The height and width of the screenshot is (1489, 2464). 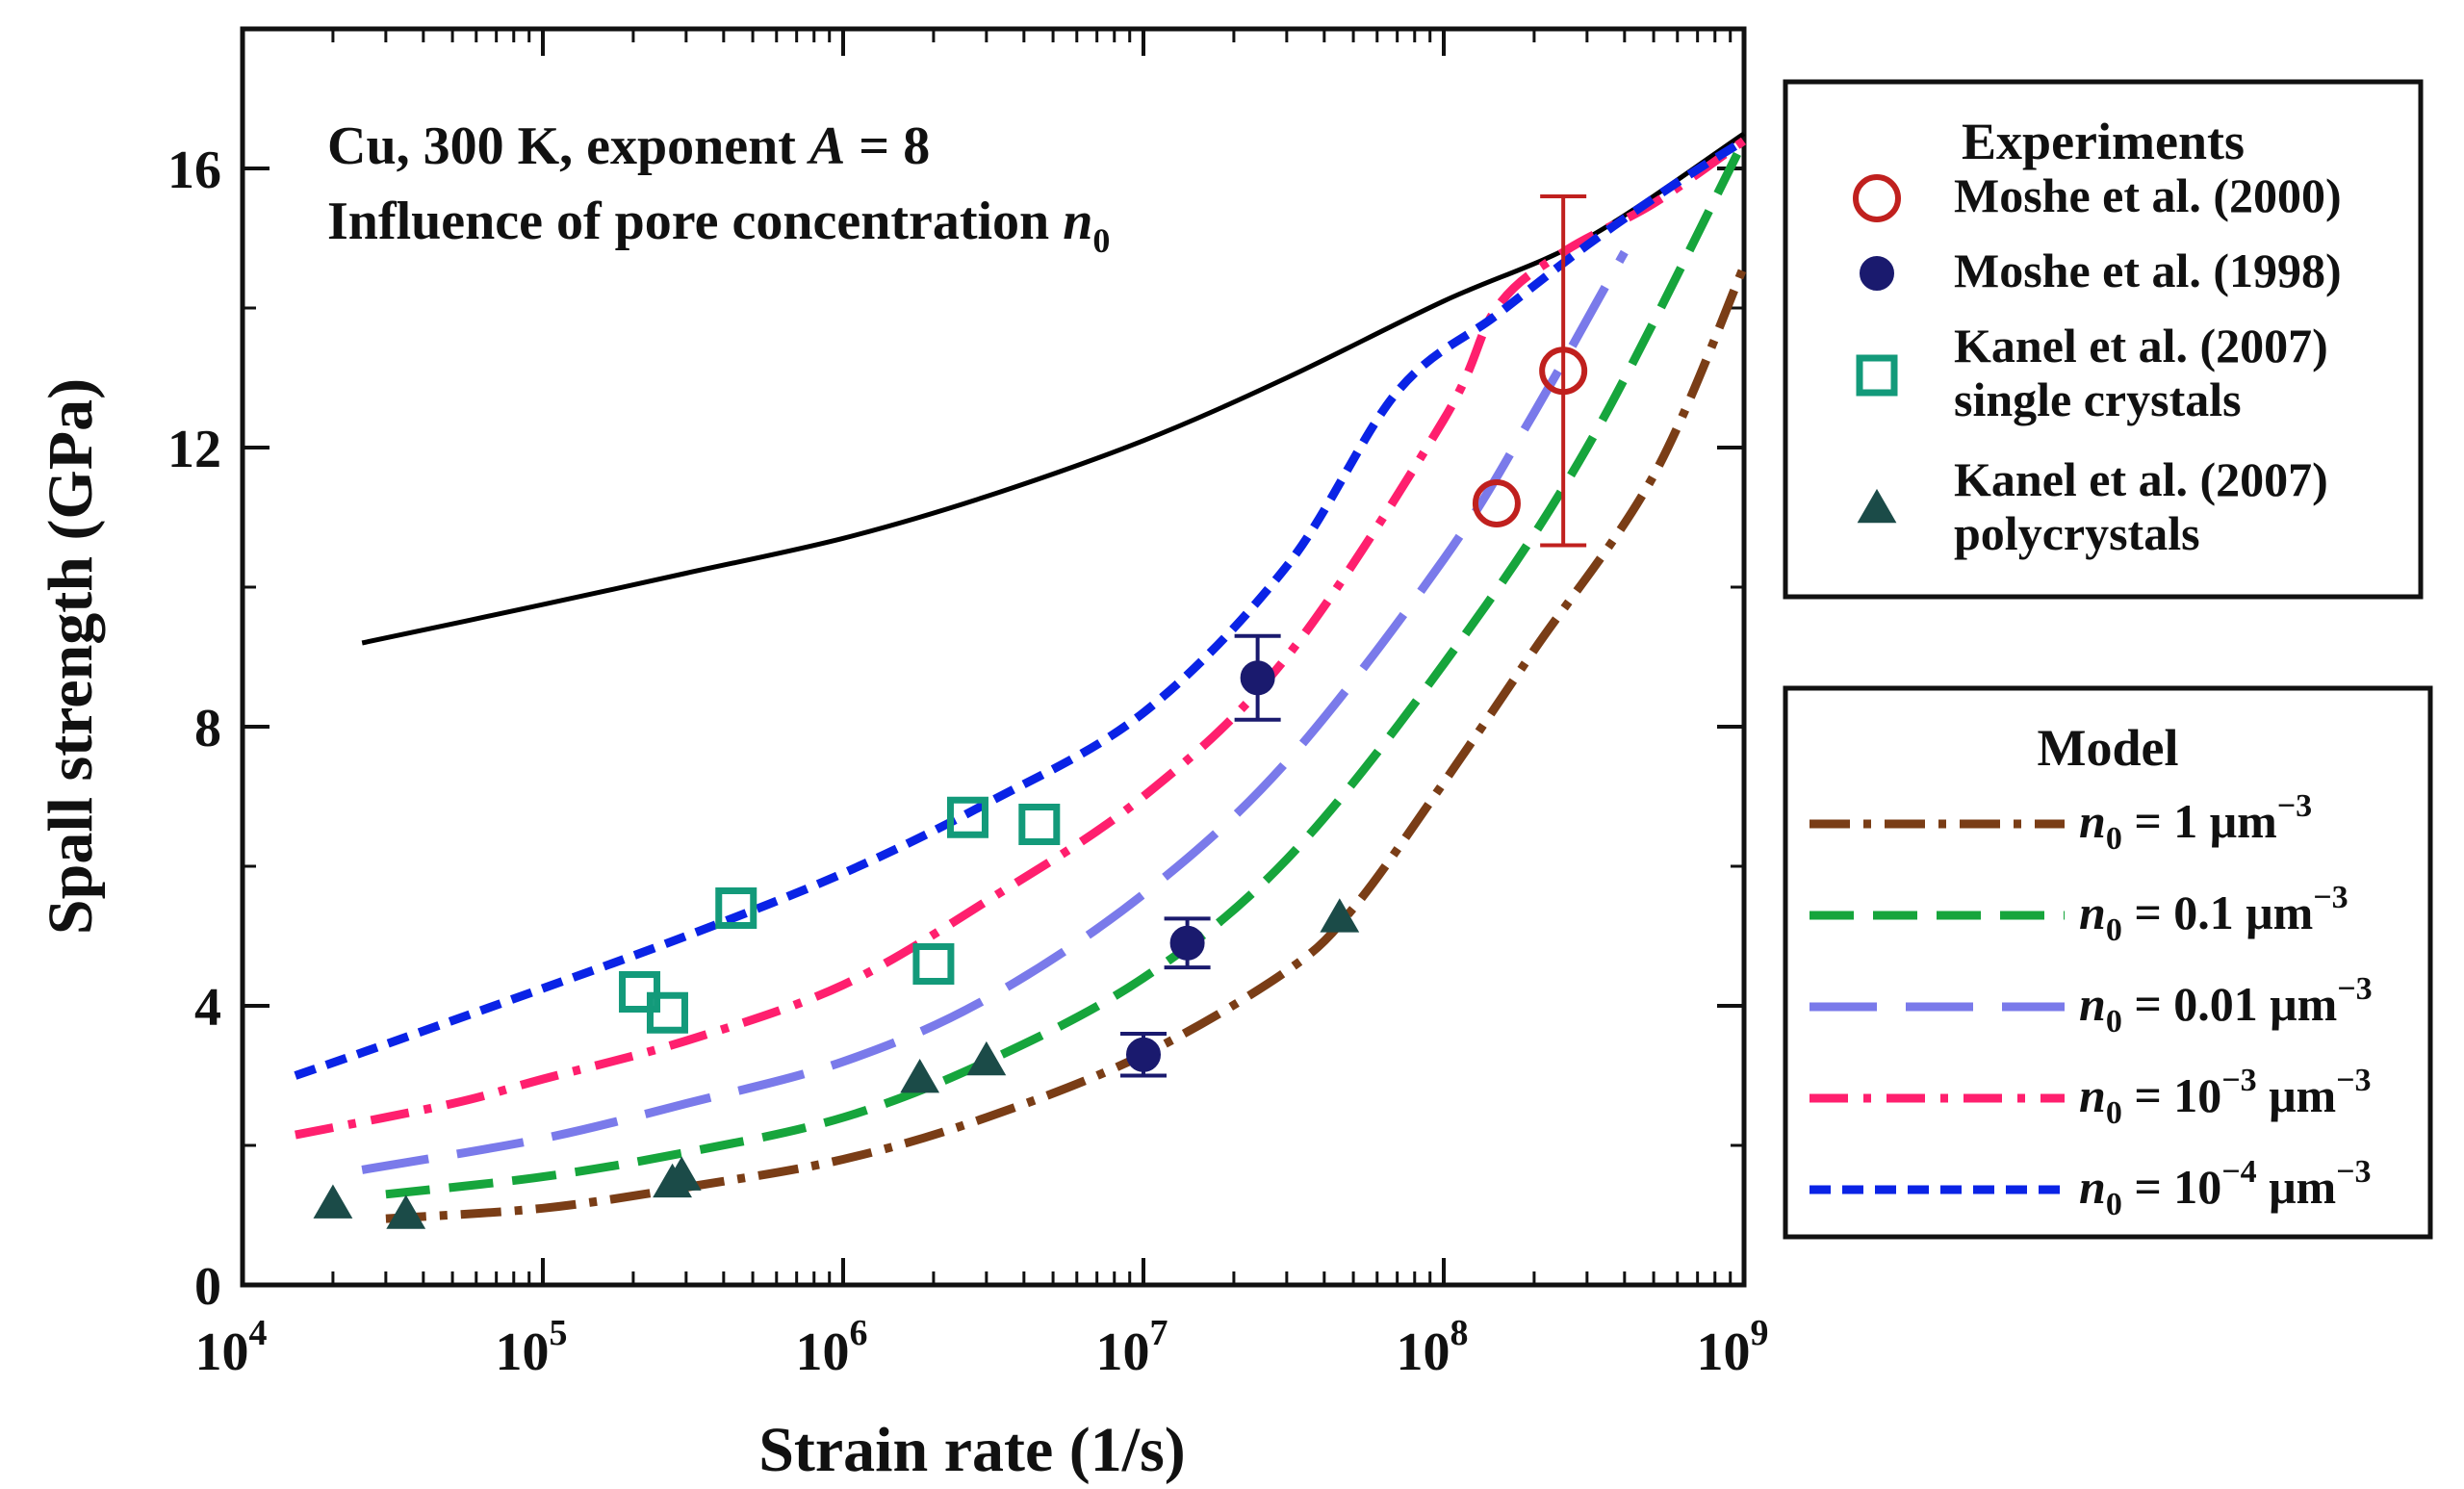 I want to click on legend-label-kanel_poly: polycrystals, so click(x=2077, y=533).